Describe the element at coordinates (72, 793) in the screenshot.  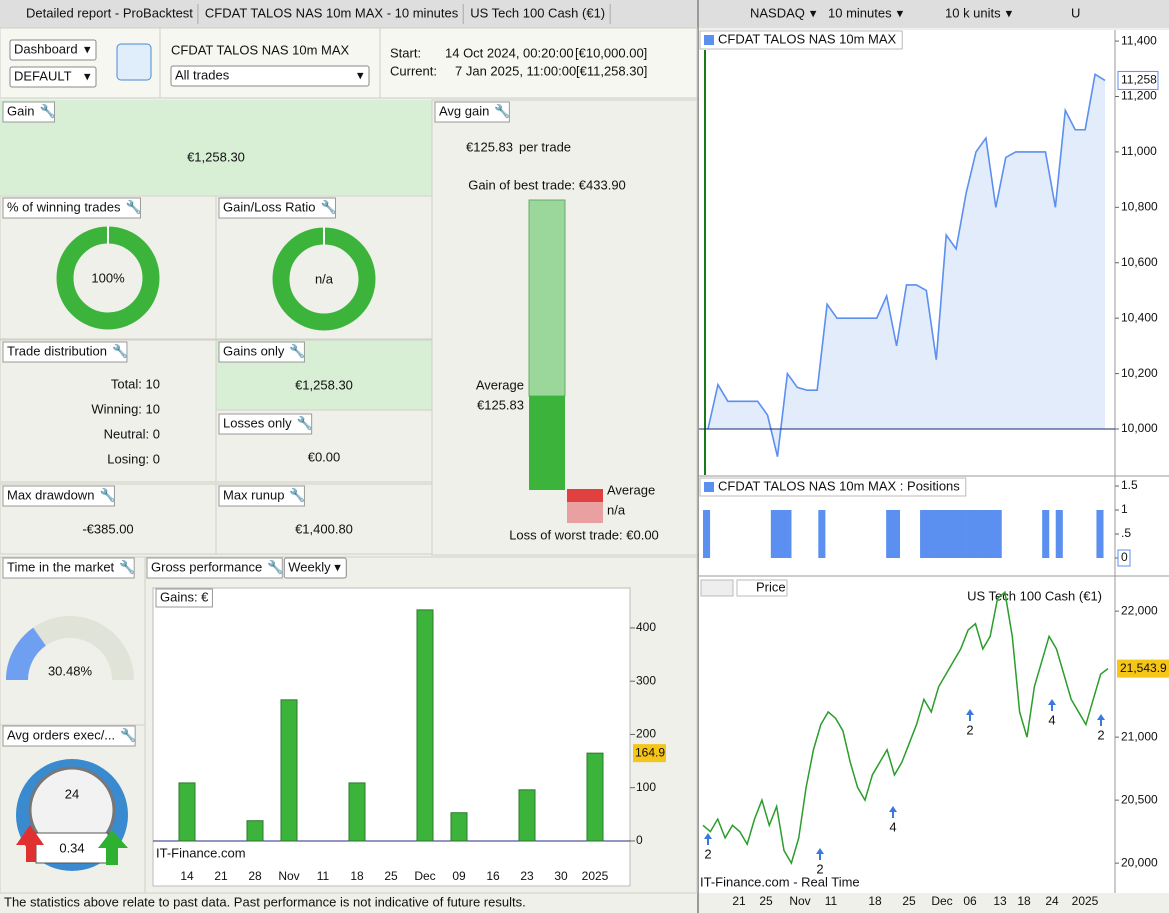
I see `clock-number: 24` at that location.